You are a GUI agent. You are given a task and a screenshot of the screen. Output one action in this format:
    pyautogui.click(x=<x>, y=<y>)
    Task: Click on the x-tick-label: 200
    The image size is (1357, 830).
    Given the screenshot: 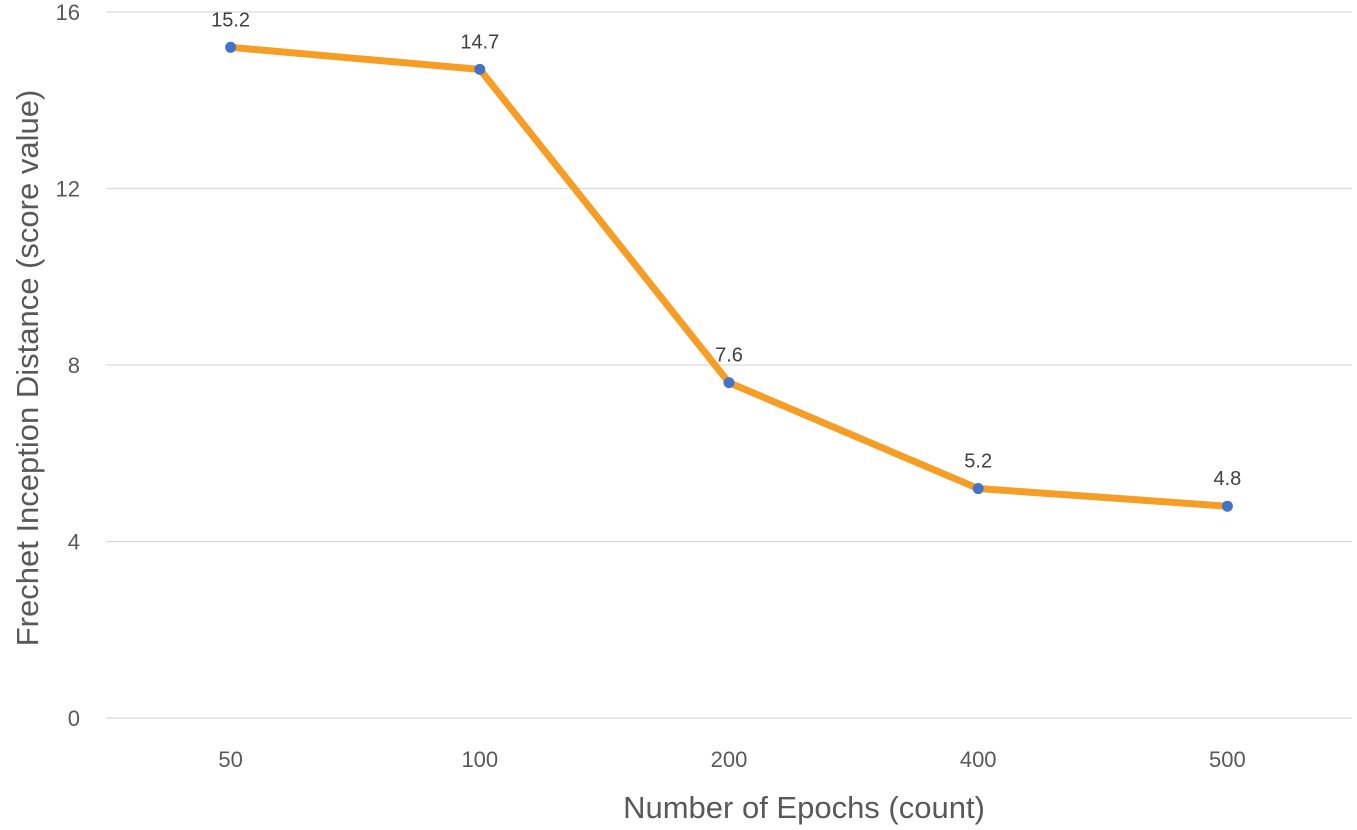 What is the action you would take?
    pyautogui.click(x=729, y=759)
    